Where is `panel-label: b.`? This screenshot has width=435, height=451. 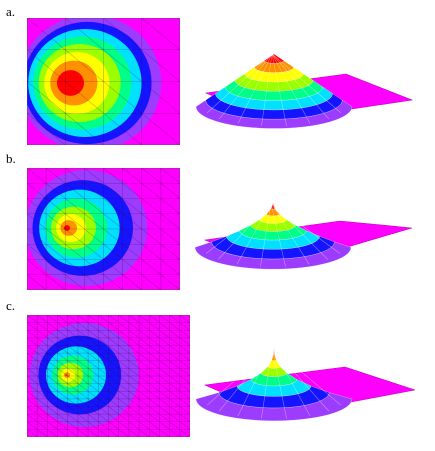 panel-label: b. is located at coordinates (11, 158).